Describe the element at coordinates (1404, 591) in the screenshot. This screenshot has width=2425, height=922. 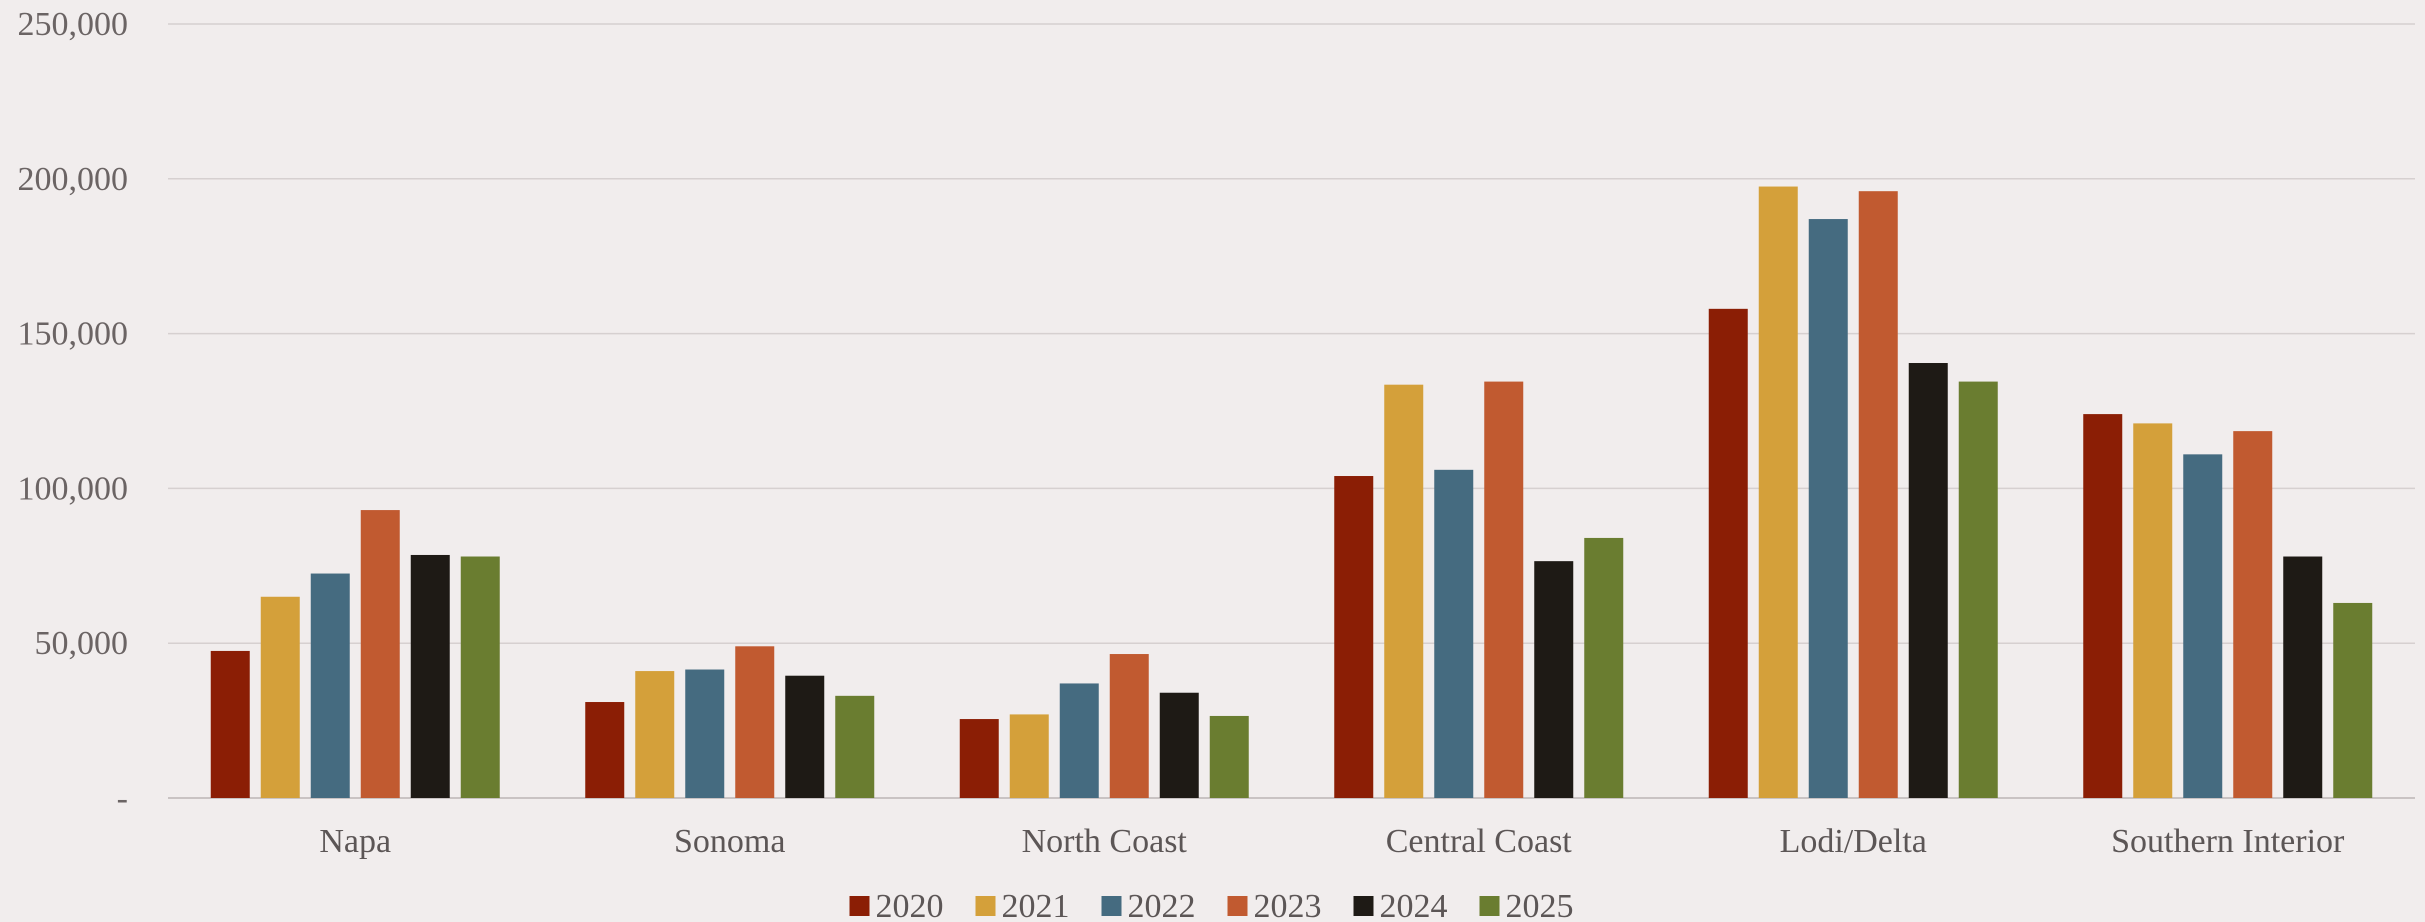
I see `bar-2021-central-coast` at that location.